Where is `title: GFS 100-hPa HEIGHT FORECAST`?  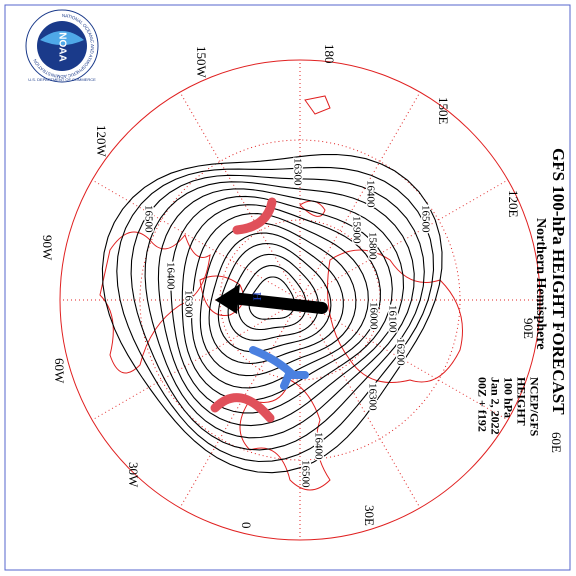
title: GFS 100-hPa HEIGHT FORECAST is located at coordinates (558, 281).